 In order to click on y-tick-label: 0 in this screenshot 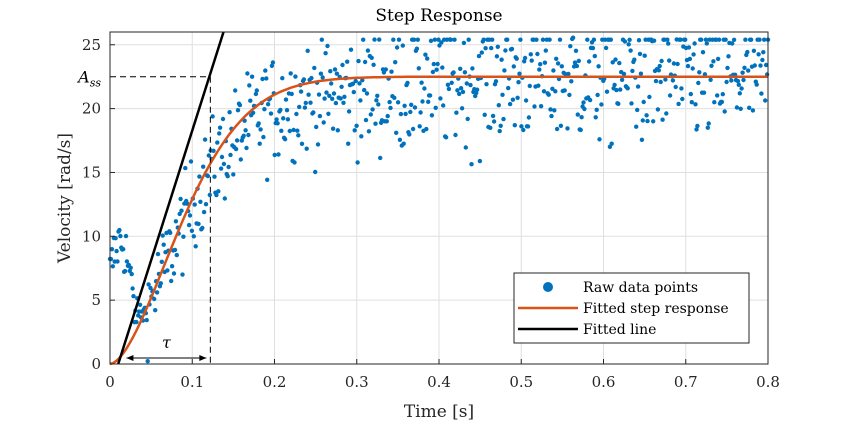, I will do `click(96, 364)`.